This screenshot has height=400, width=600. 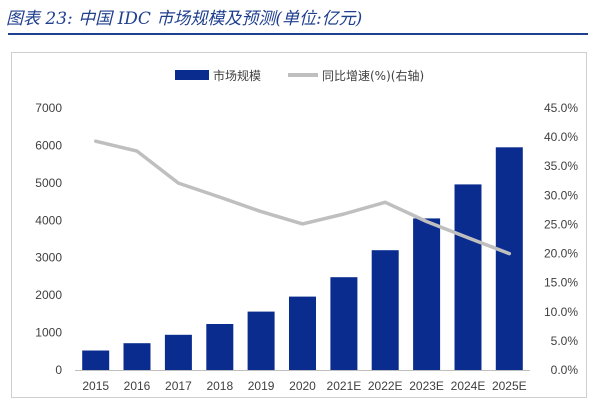 What do you see at coordinates (48, 220) in the screenshot?
I see `left-tick-label: 4000` at bounding box center [48, 220].